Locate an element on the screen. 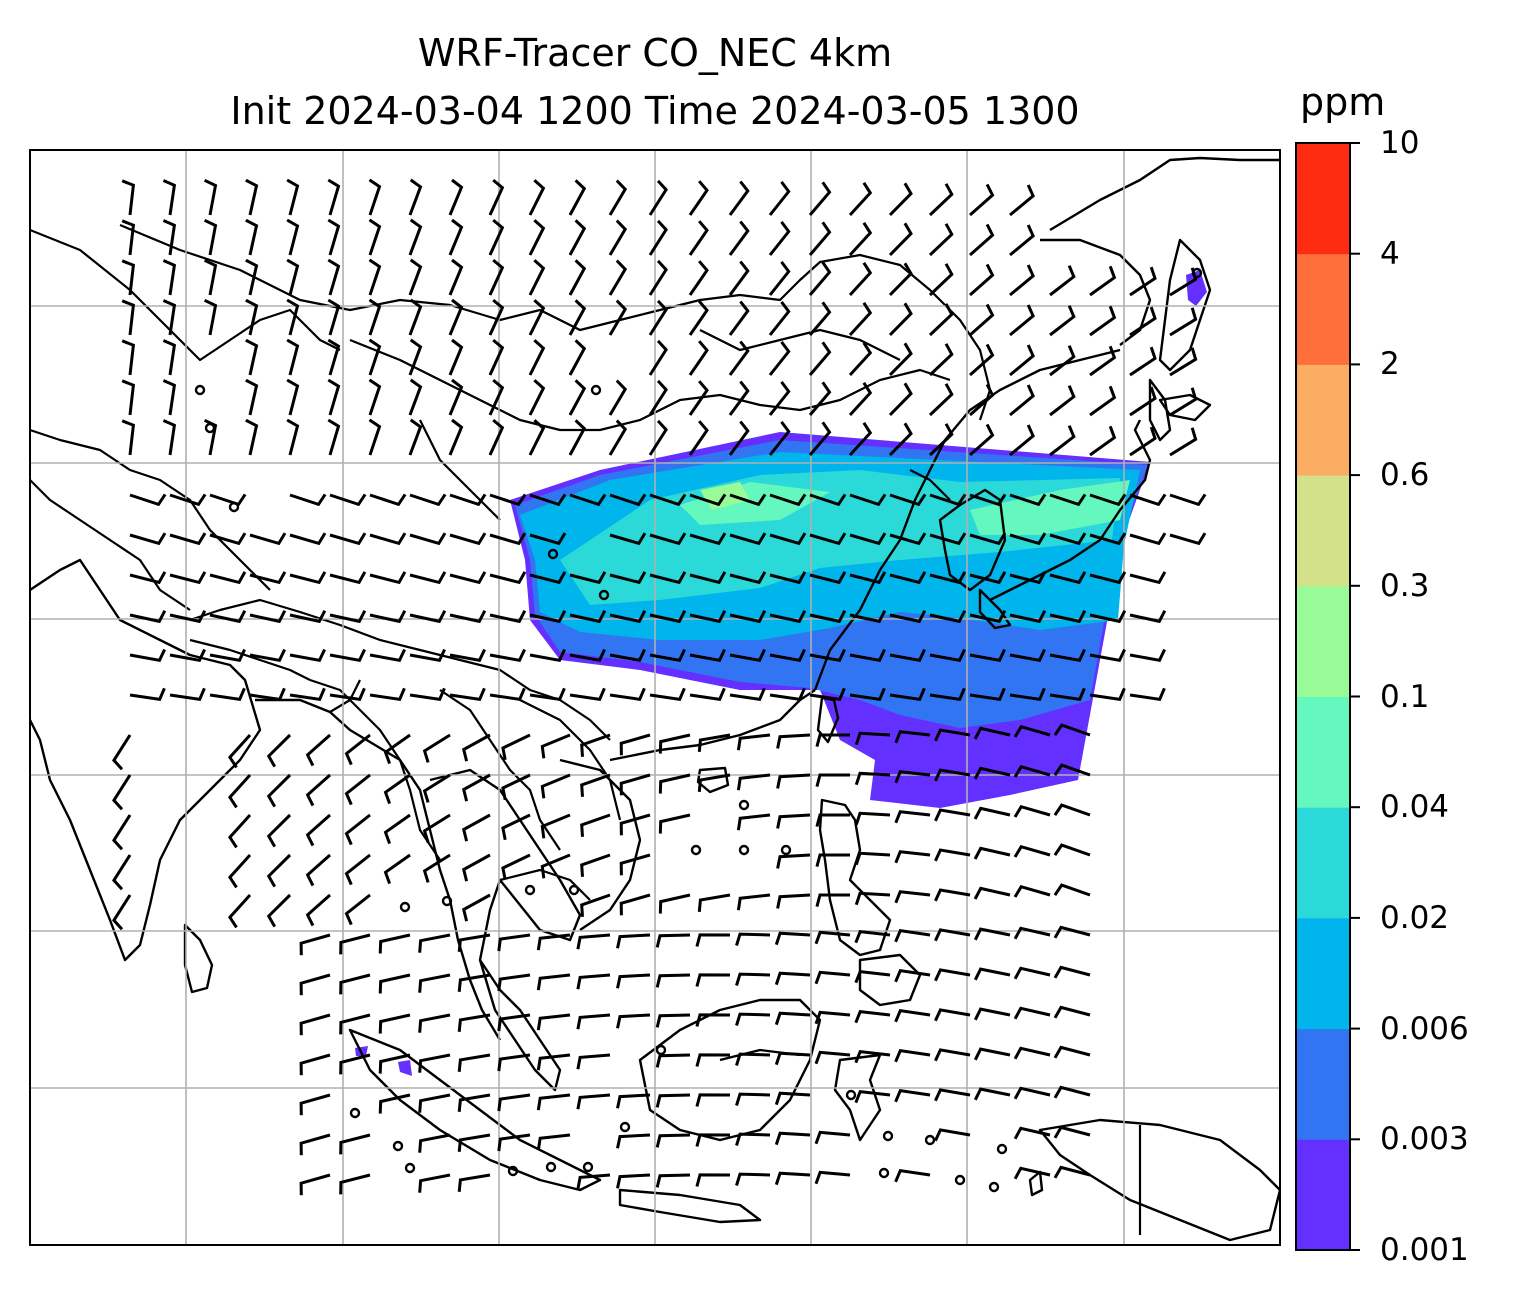 The width and height of the screenshot is (1528, 1306). coastline-srilanka is located at coordinates (198, 958).